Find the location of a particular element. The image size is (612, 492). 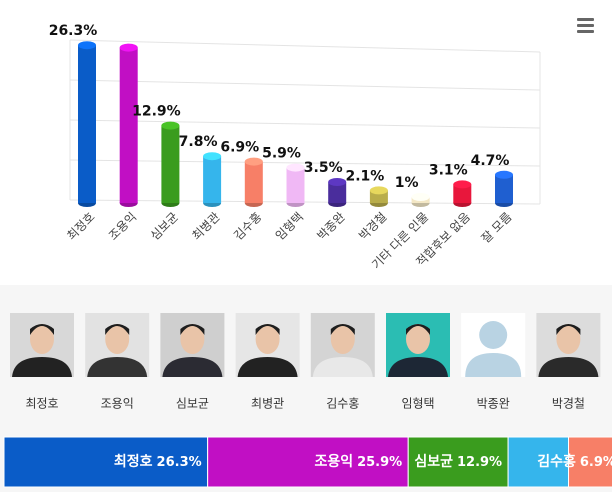

candidate-name: 박종완 is located at coordinates (493, 404).